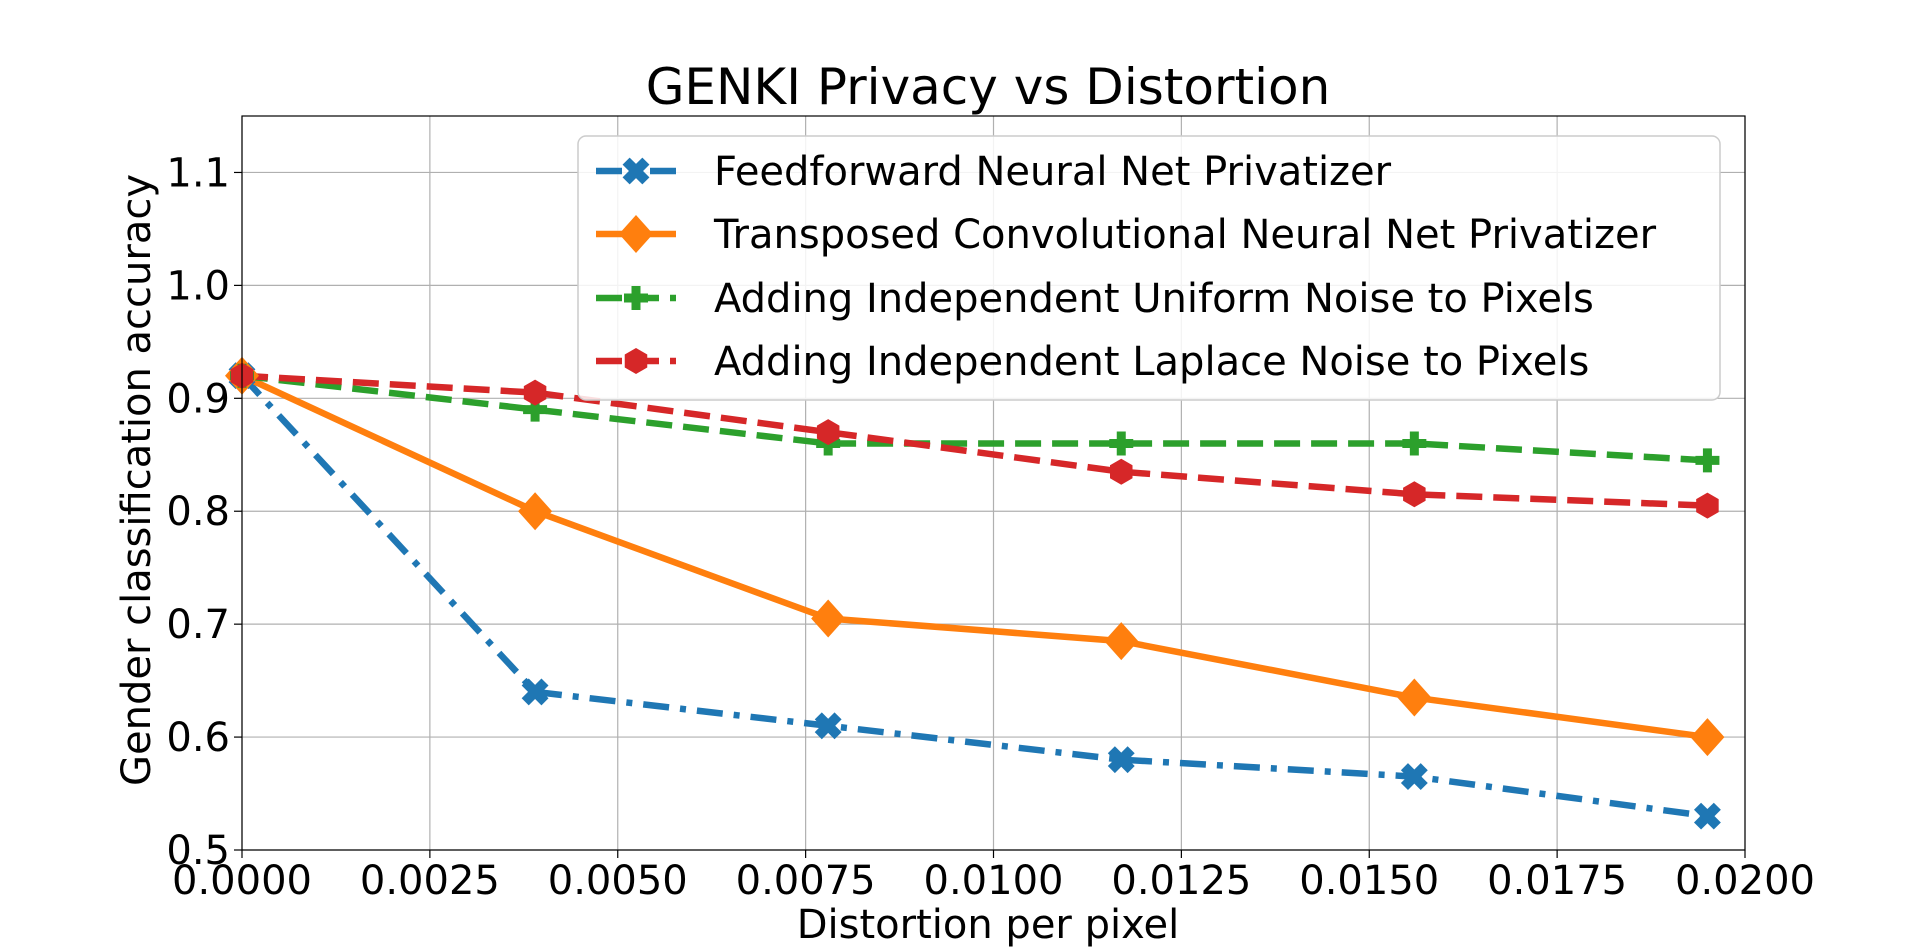 This screenshot has width=1920, height=947. I want to click on y-tick-label: 0.9, so click(198, 399).